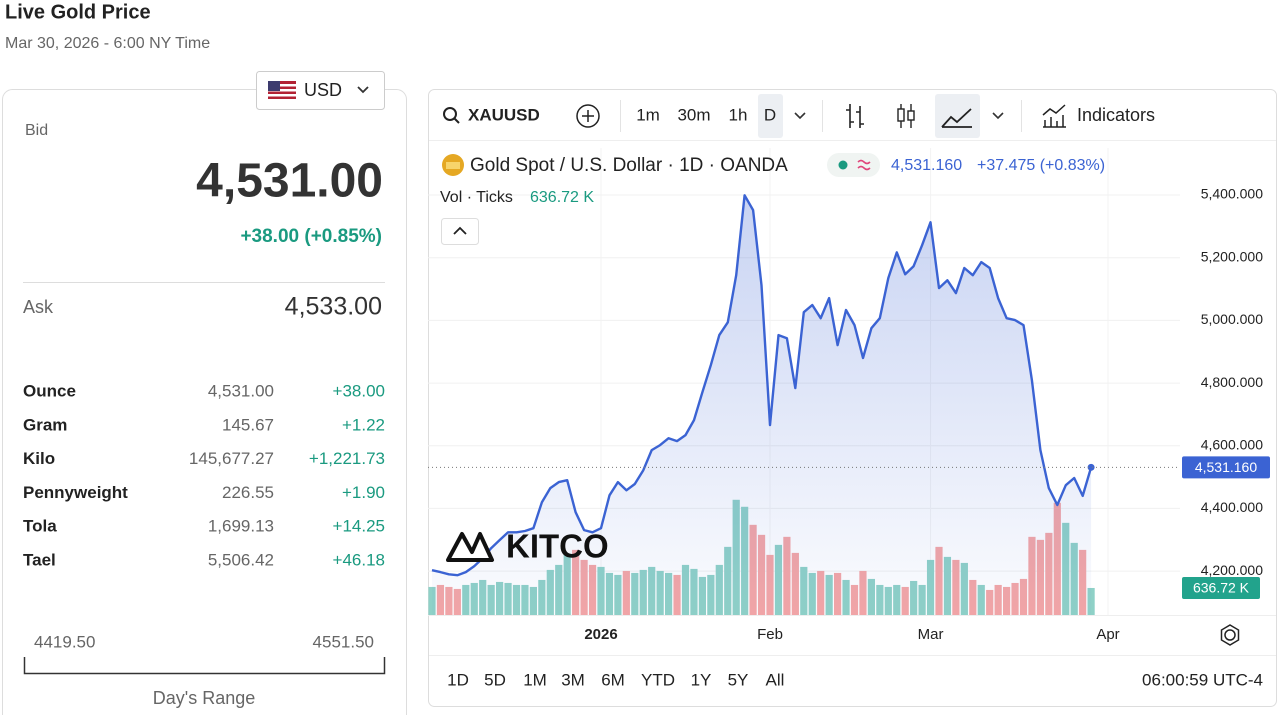  What do you see at coordinates (248, 424) in the screenshot?
I see `unit-price: 145.67` at bounding box center [248, 424].